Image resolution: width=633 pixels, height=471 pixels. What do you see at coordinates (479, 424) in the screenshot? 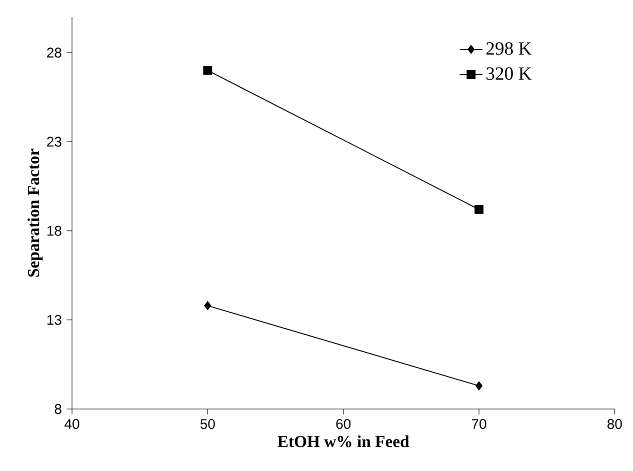
I see `x-tick-label: 70` at bounding box center [479, 424].